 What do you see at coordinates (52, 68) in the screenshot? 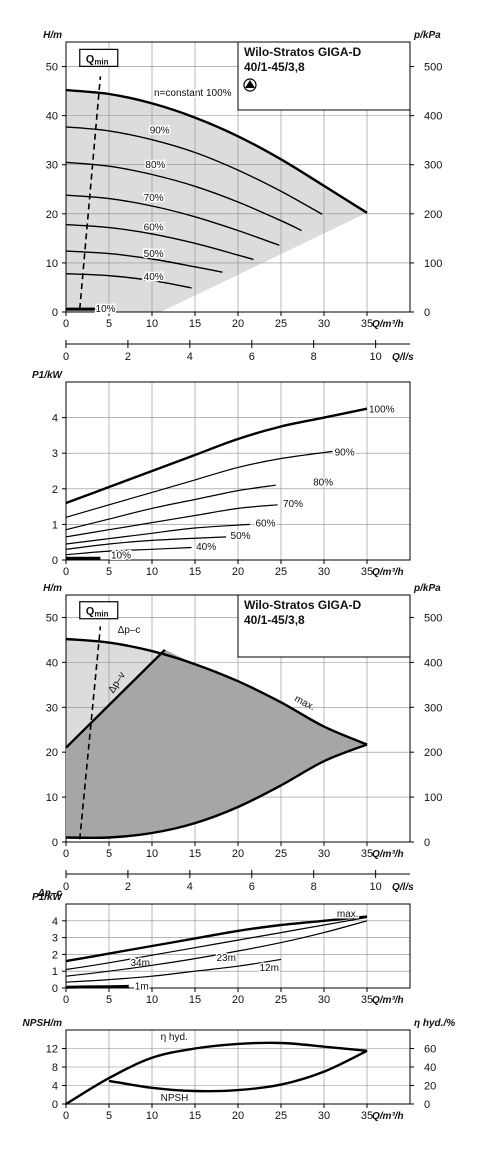
I see `y-tick-label: 50` at bounding box center [52, 68].